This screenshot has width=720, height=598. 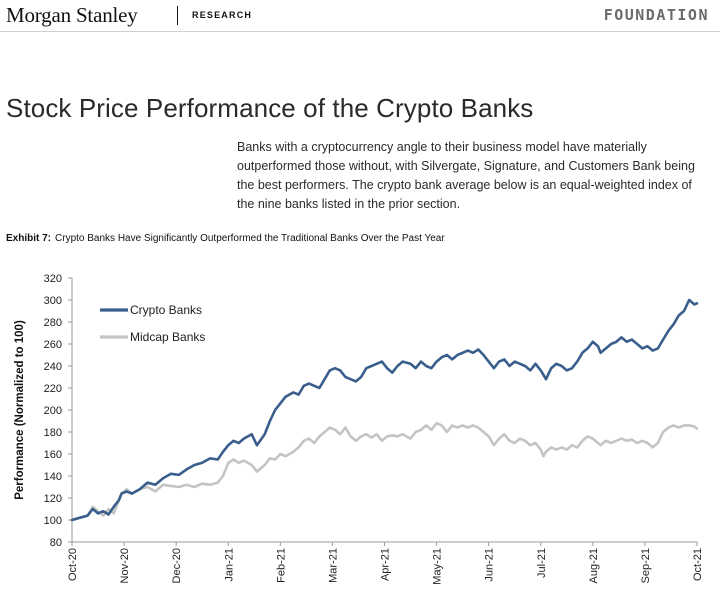 What do you see at coordinates (53, 499) in the screenshot?
I see `y-tick-label: 120` at bounding box center [53, 499].